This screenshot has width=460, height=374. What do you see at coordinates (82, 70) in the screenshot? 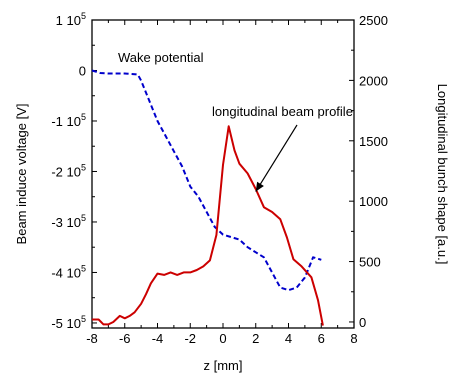
I see `y-left-tick-label: 0` at bounding box center [82, 70].